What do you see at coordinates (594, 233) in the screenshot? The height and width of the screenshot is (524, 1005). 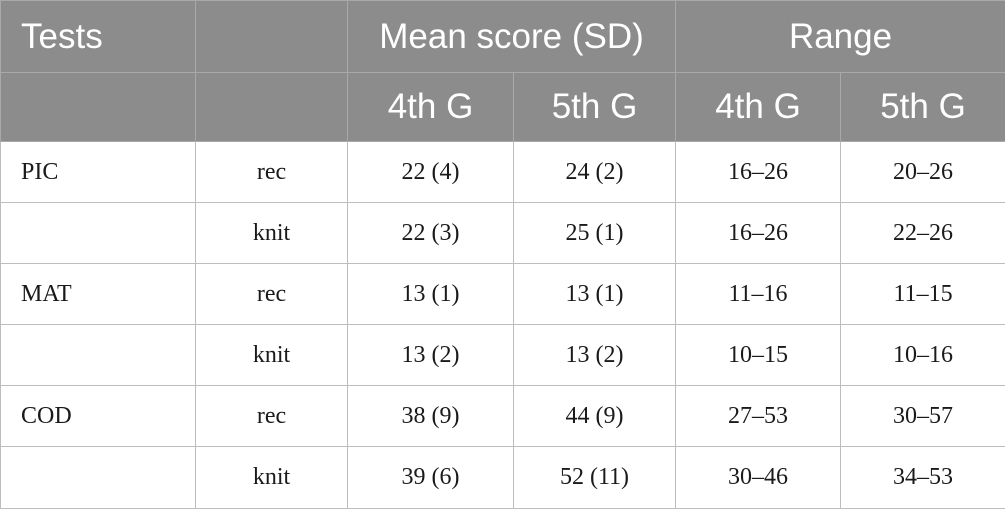 I see `cell-mean-5th: 25 (1)` at bounding box center [594, 233].